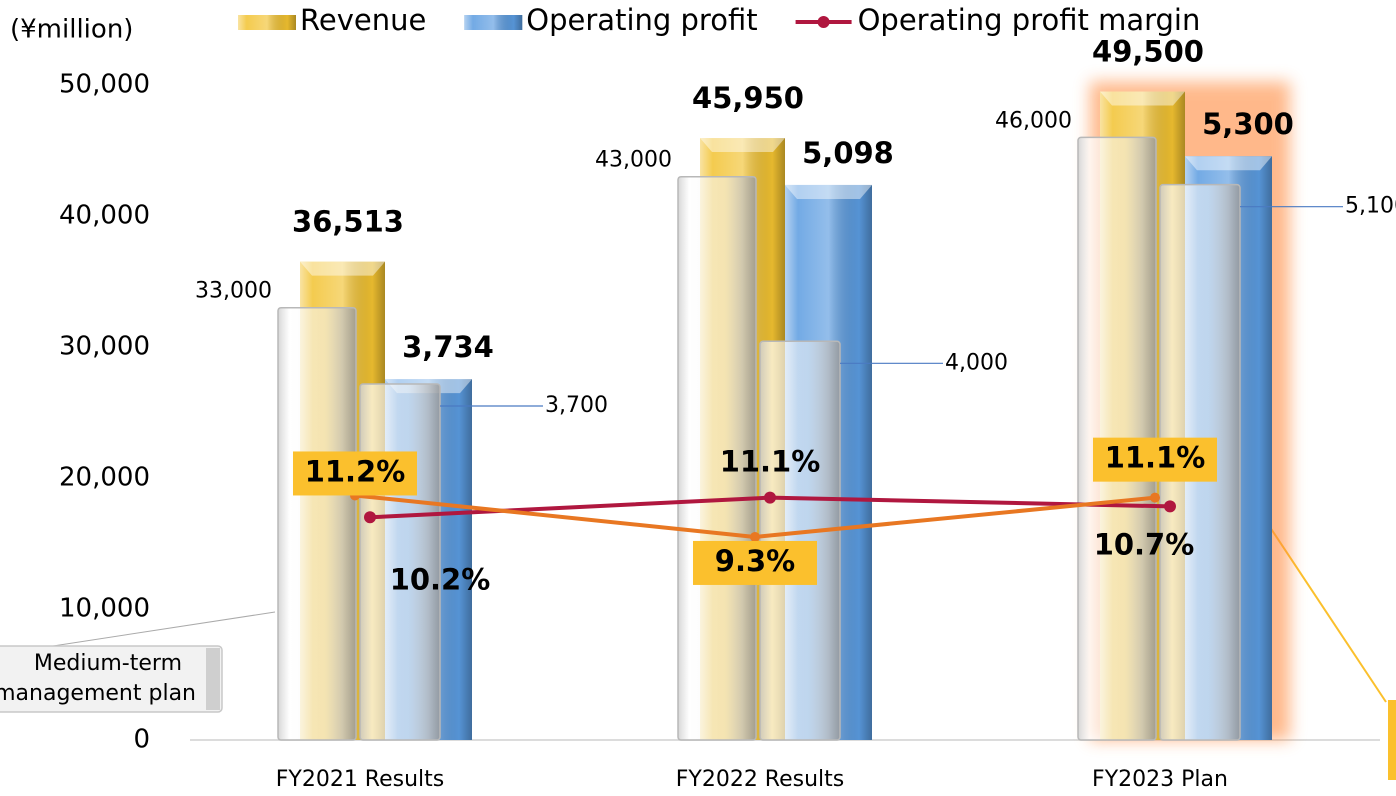  Describe the element at coordinates (440, 579) in the screenshot. I see `value-label: 10.2%` at that location.